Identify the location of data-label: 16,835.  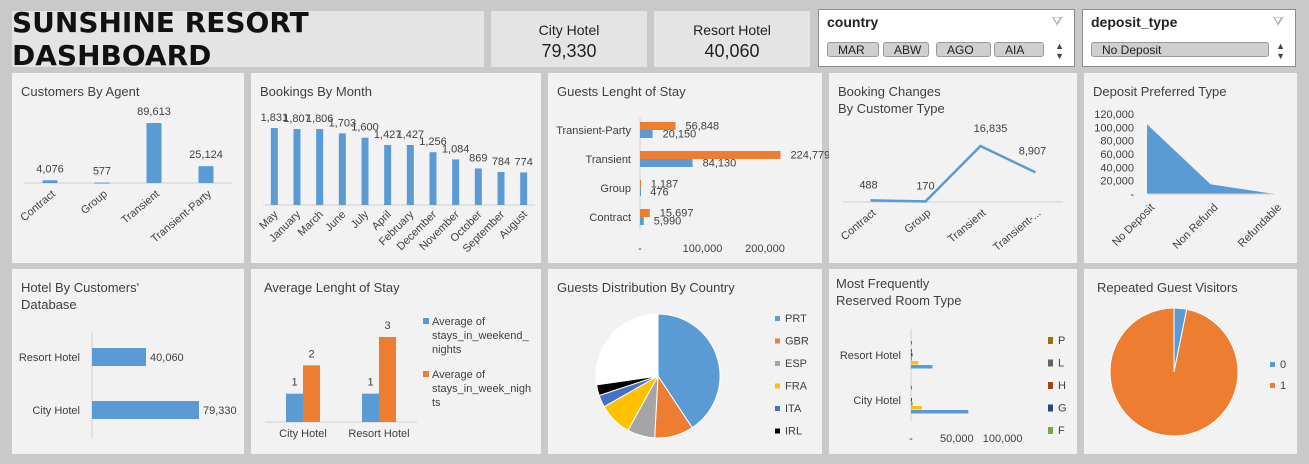
(991, 129).